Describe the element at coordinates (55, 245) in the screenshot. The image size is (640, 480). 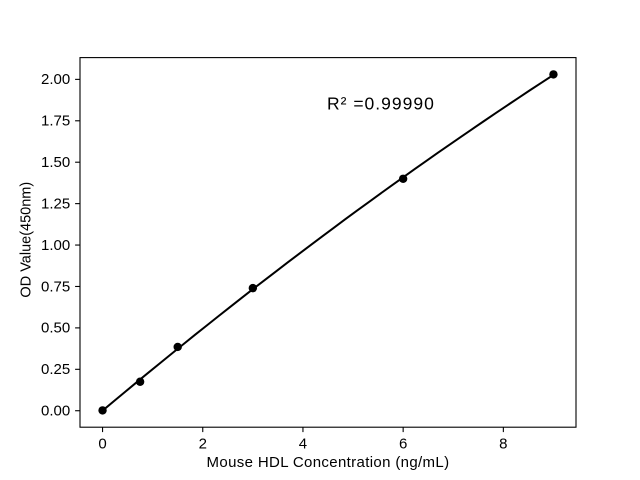
I see `svg-text: 1.00` at that location.